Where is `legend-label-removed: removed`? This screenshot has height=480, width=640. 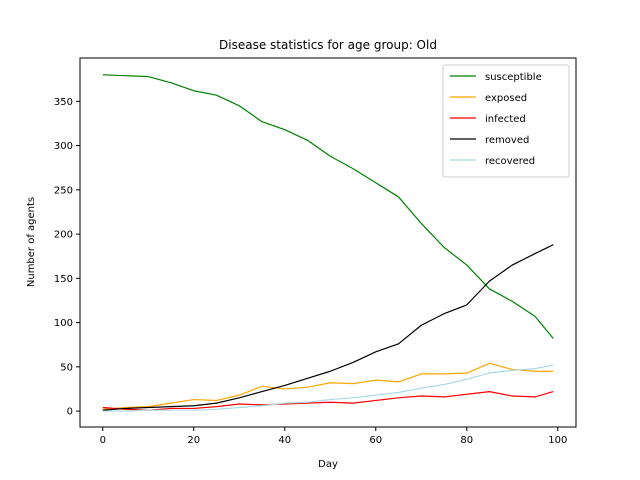
legend-label-removed: removed is located at coordinates (507, 140).